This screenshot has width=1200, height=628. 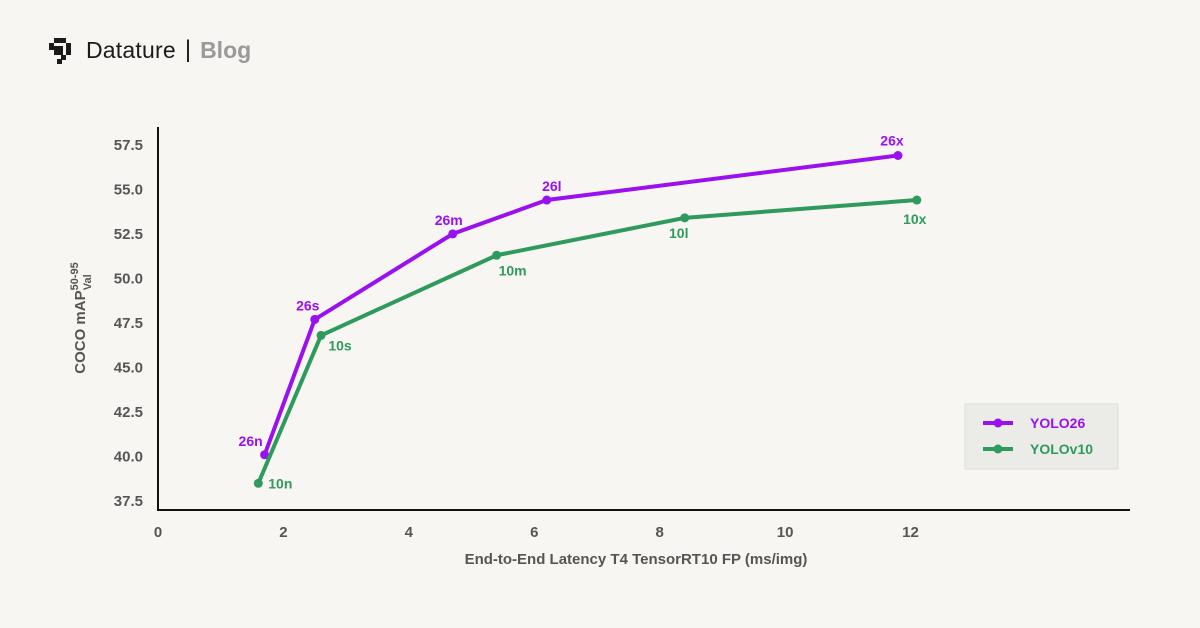 What do you see at coordinates (660, 532) in the screenshot?
I see `x-tick-label: 8` at bounding box center [660, 532].